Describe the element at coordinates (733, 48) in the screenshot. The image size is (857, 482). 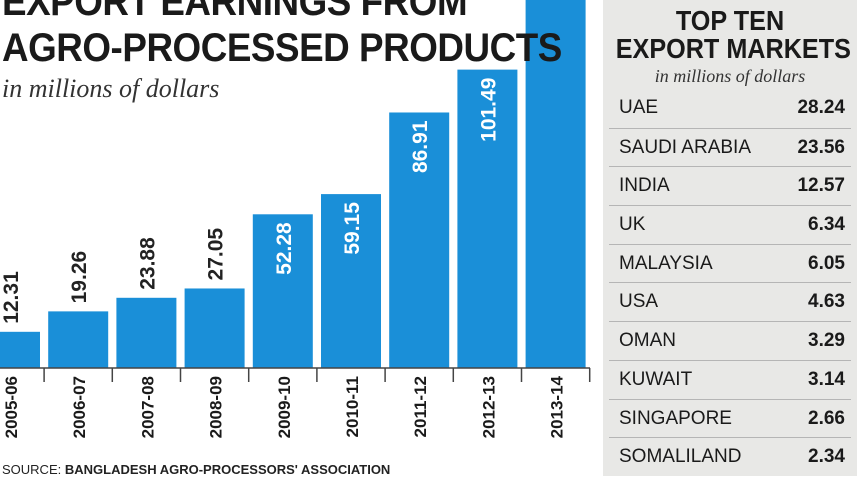
I see `top-markets-title-line2: EXPORT MARKETS` at that location.